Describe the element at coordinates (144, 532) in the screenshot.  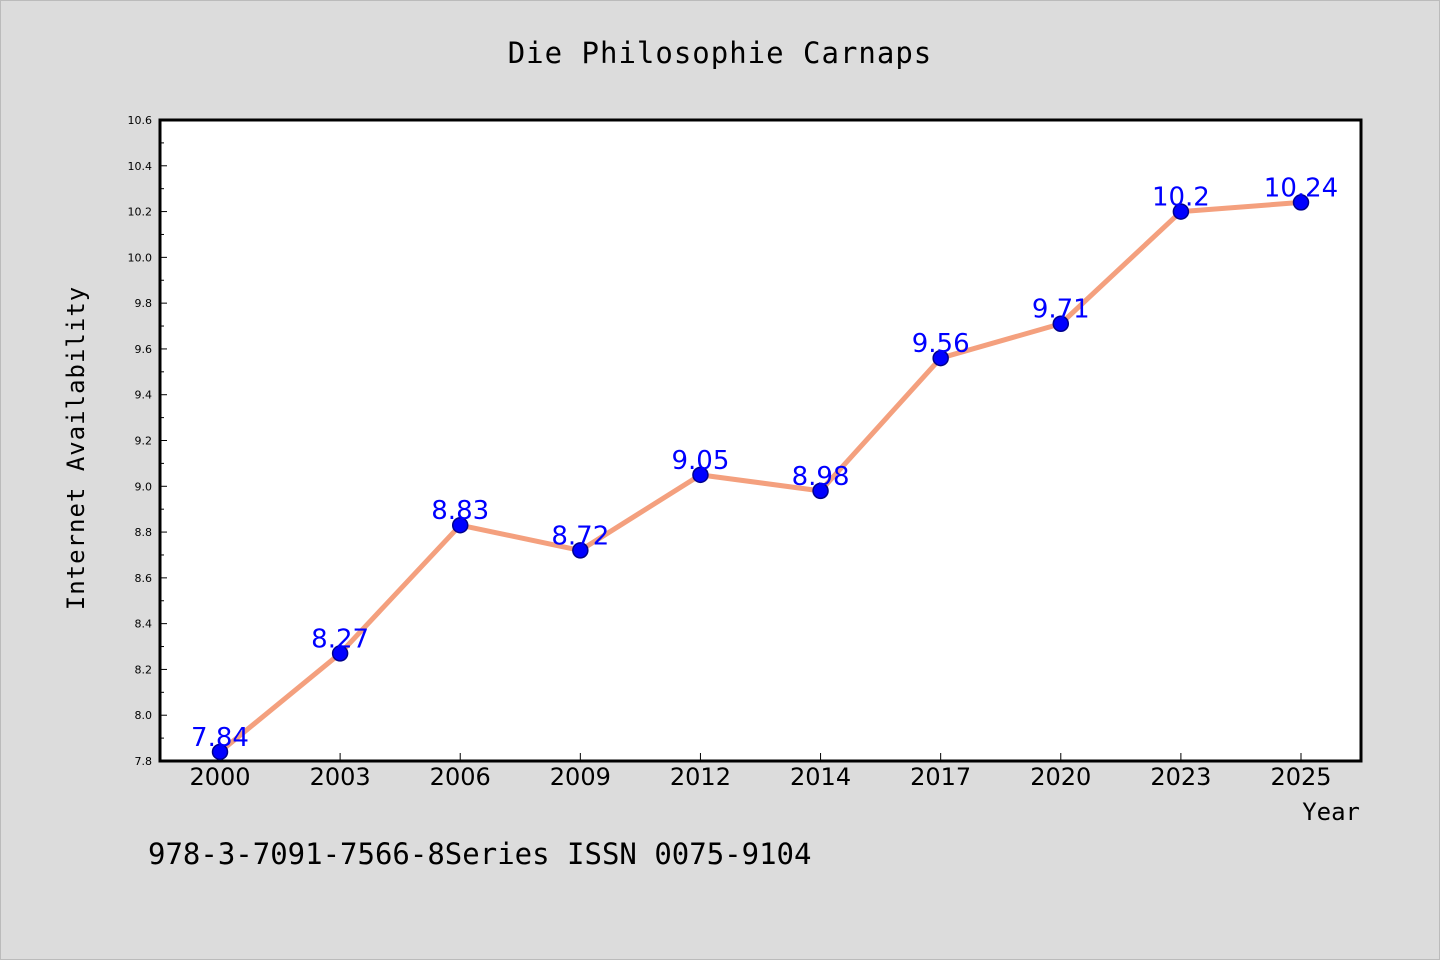
I see `y-tick-label: 8.8` at that location.